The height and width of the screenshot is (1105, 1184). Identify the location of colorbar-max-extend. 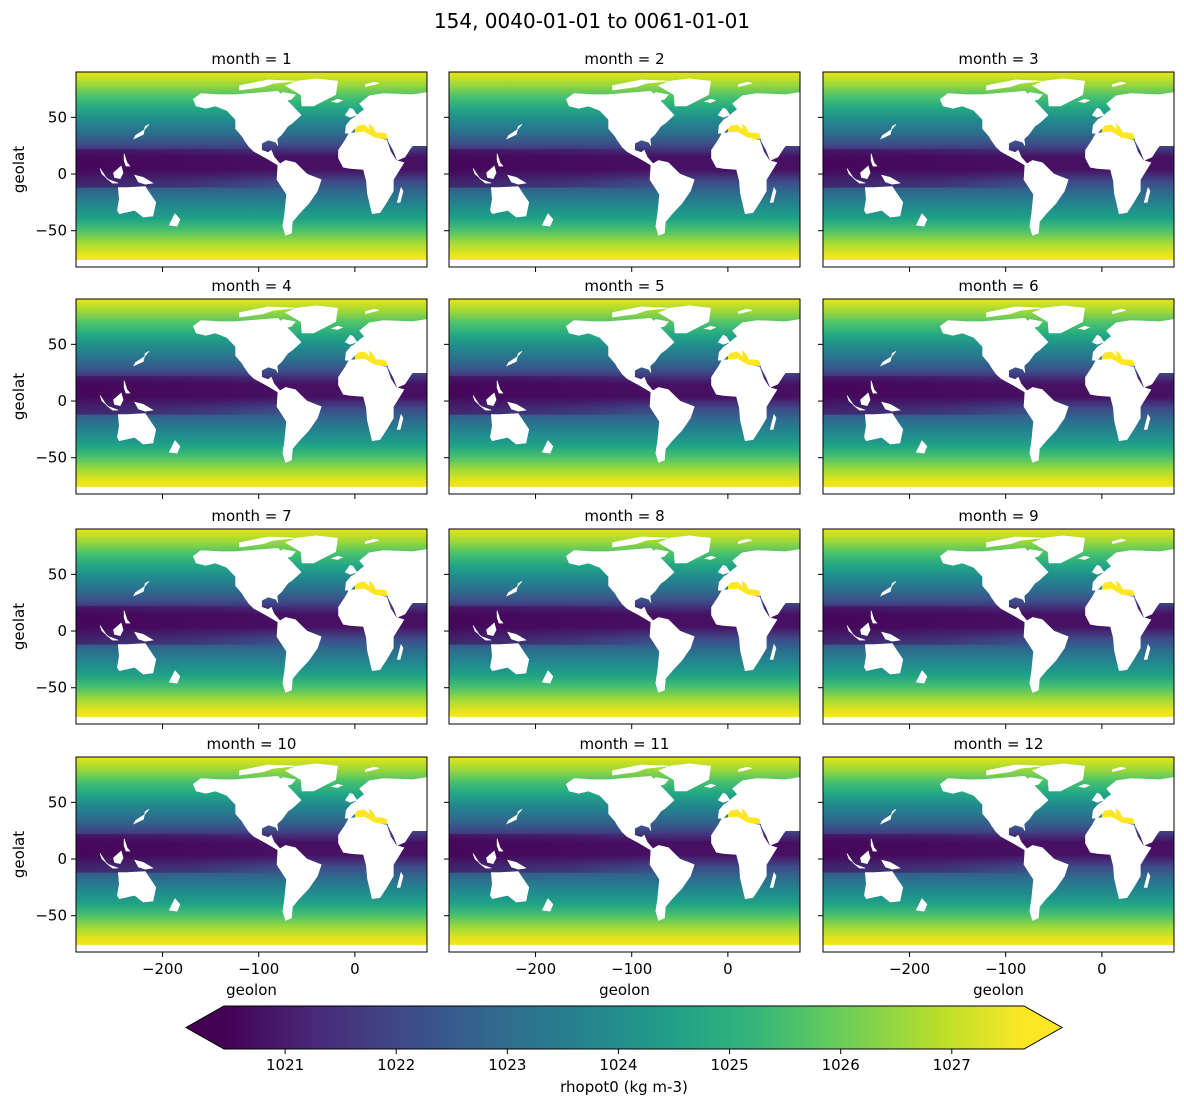
(1043, 1027).